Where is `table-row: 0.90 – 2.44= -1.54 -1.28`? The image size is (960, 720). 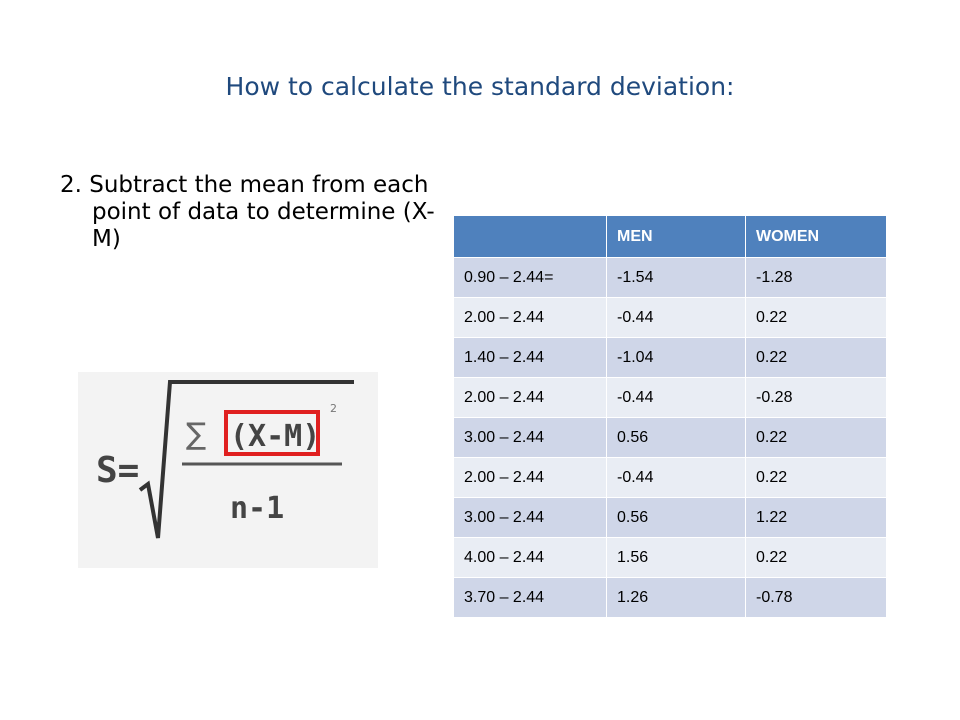
table-row: 0.90 – 2.44= -1.54 -1.28 is located at coordinates (670, 277).